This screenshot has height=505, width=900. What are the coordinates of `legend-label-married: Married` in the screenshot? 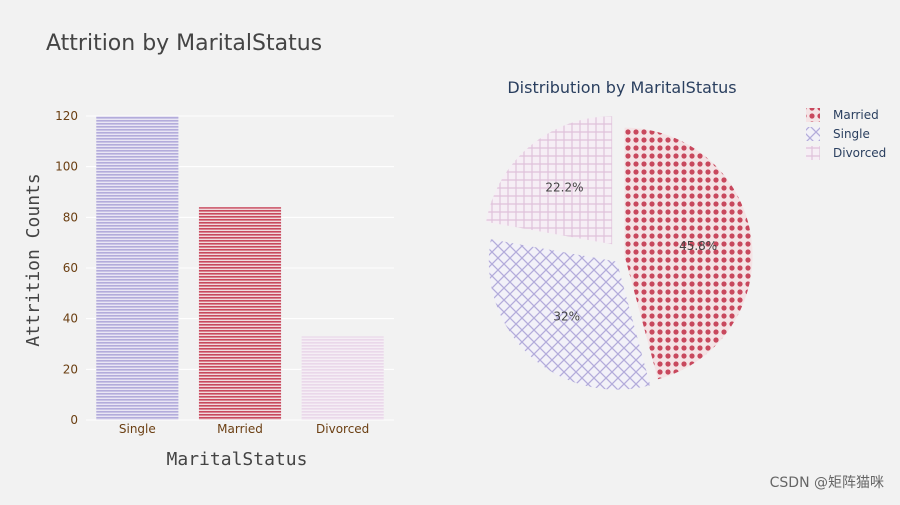 It's located at (856, 115).